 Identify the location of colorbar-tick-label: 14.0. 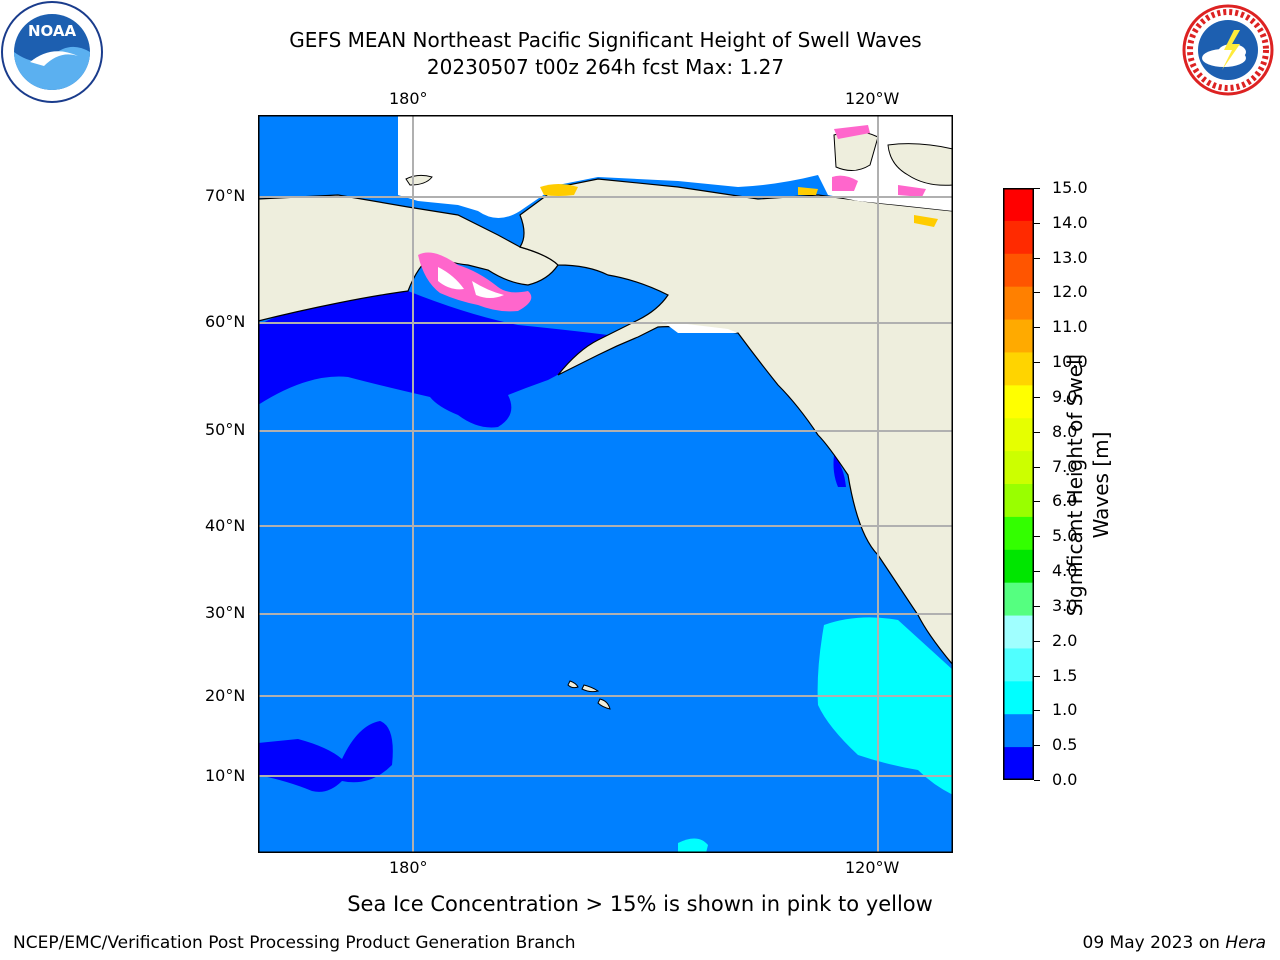
(1070, 222).